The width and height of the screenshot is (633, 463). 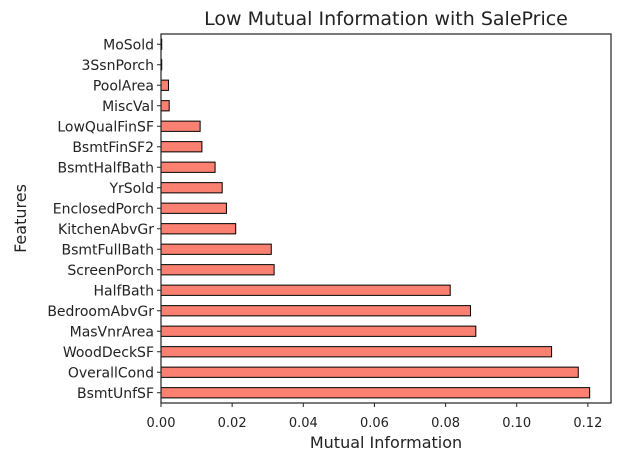 I want to click on x-tick-label: 0.04, so click(x=303, y=423).